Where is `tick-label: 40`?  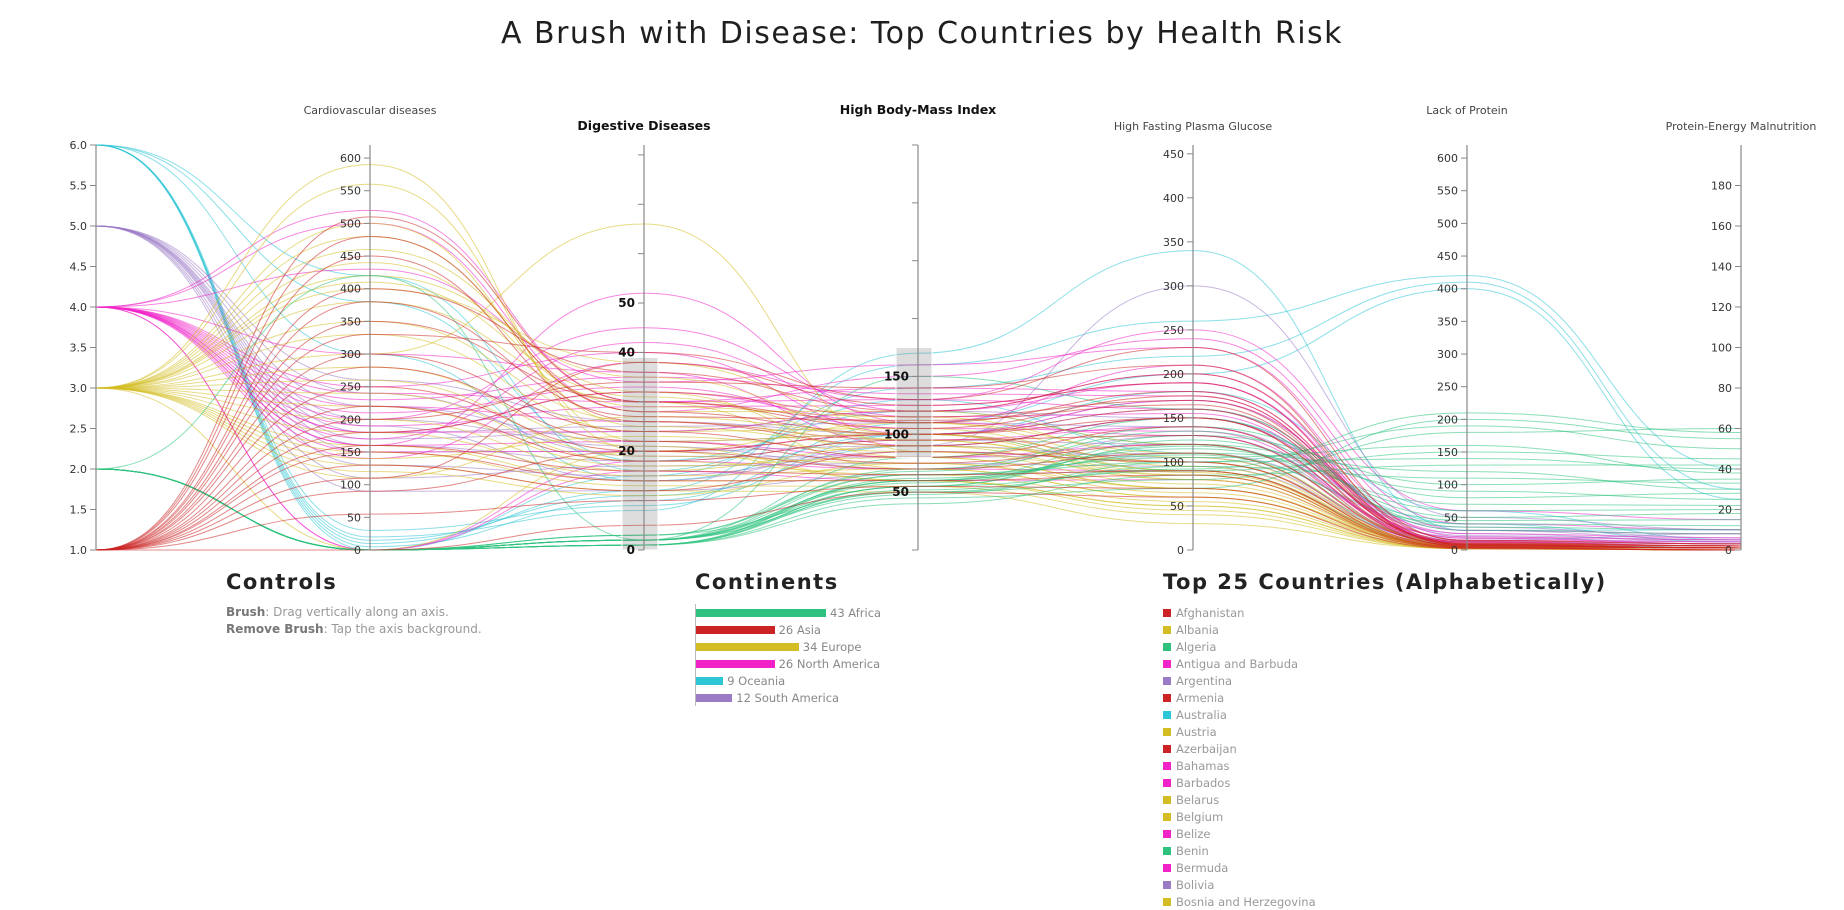 tick-label: 40 is located at coordinates (626, 352).